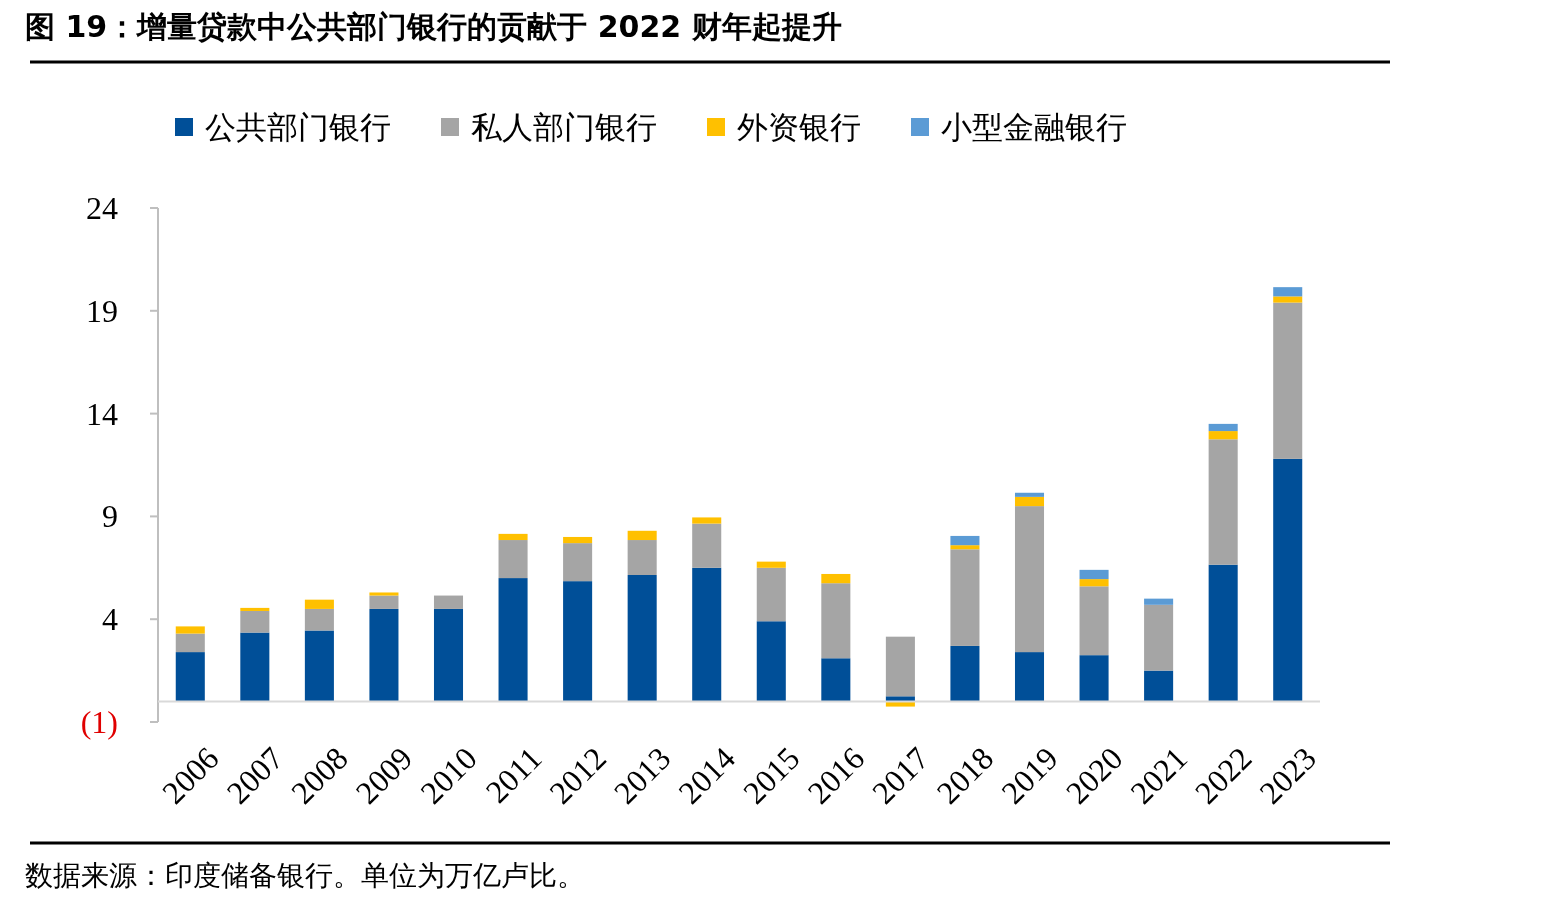 This screenshot has width=1558, height=909. What do you see at coordinates (99, 722) in the screenshot?
I see `y-tick-label: (1)` at bounding box center [99, 722].